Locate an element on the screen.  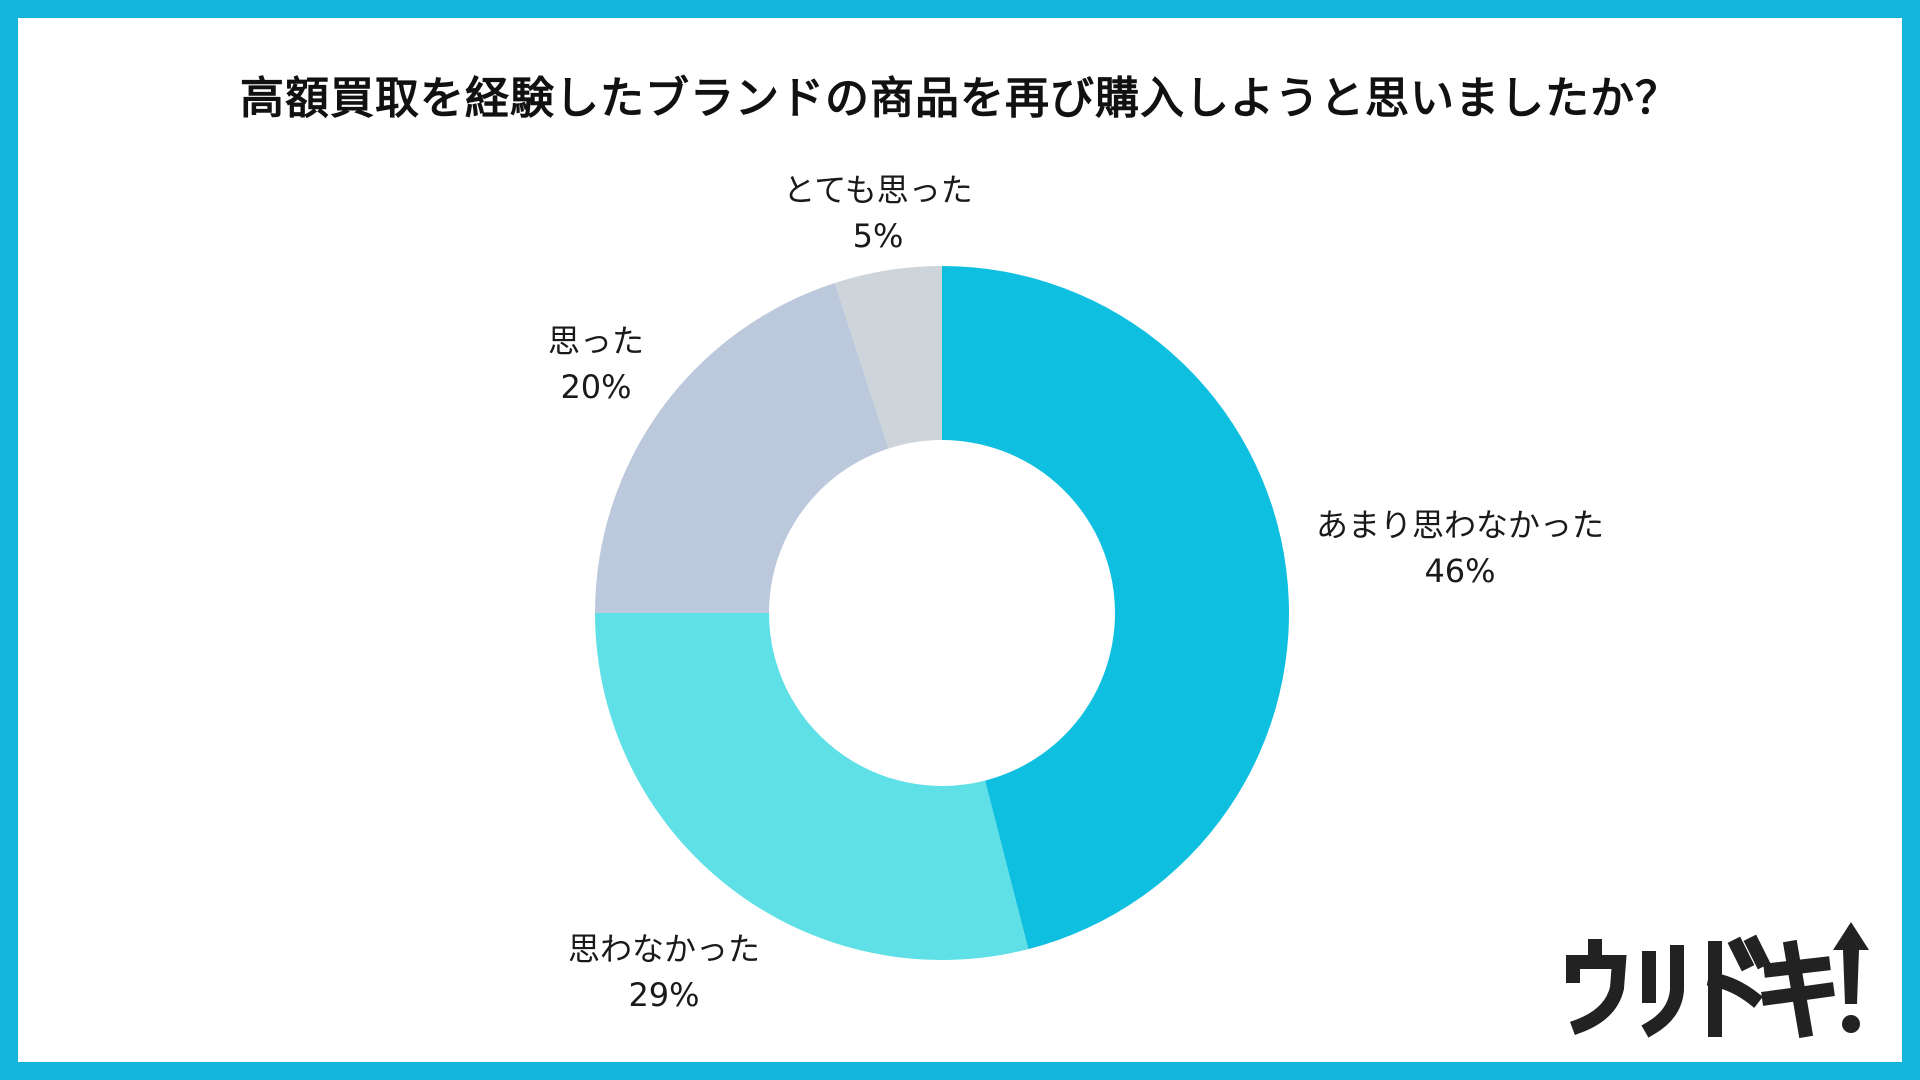
slice-label-3: とても思った 5% is located at coordinates (878, 213).